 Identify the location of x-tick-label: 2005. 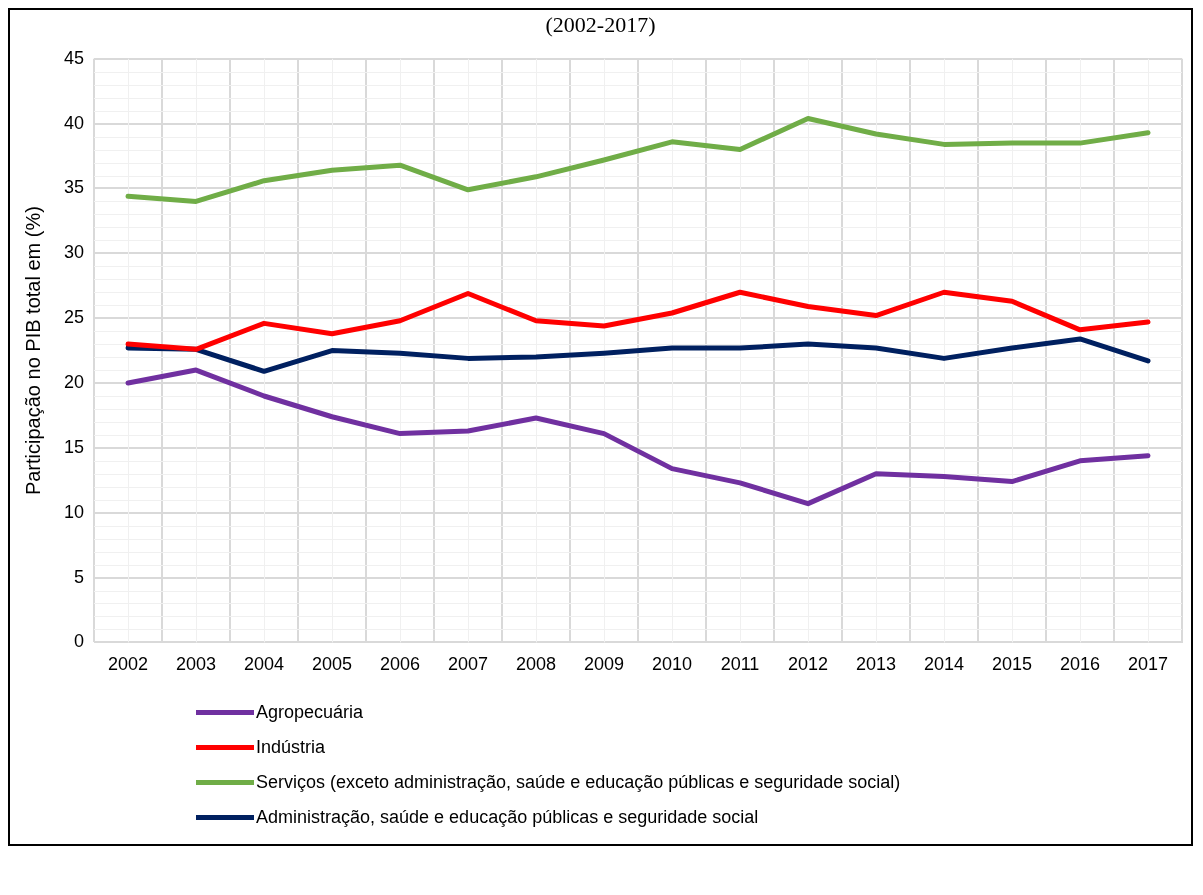
(332, 664).